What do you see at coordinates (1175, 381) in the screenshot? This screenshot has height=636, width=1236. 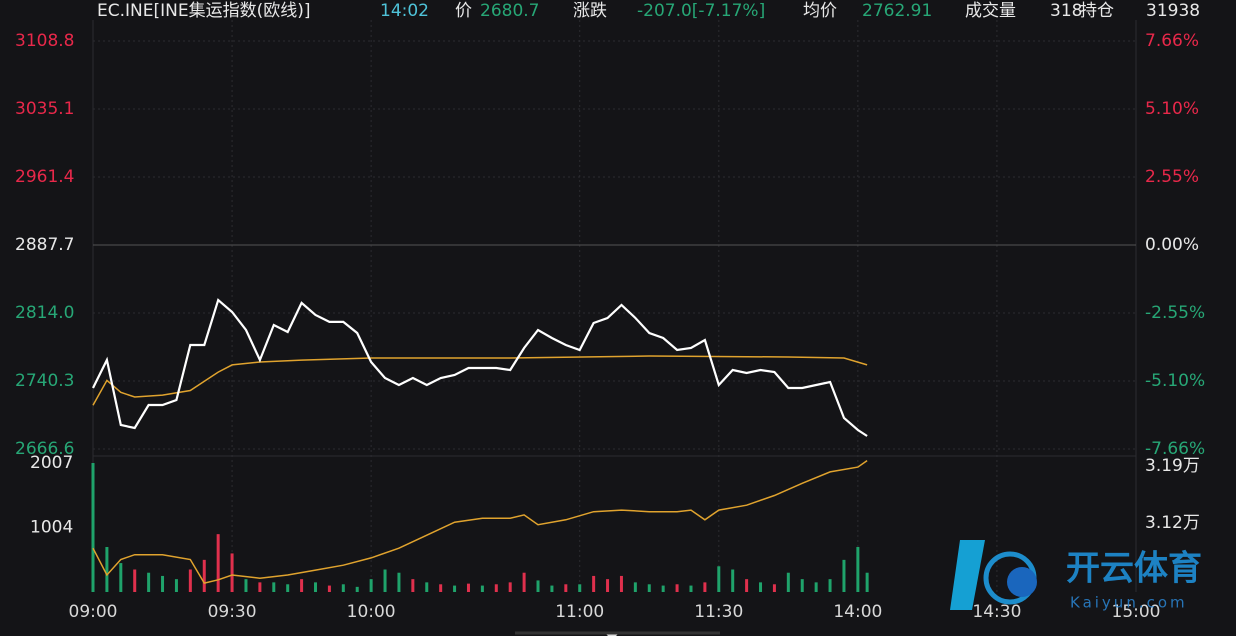 I see `y2-tick-label: -5.10%` at bounding box center [1175, 381].